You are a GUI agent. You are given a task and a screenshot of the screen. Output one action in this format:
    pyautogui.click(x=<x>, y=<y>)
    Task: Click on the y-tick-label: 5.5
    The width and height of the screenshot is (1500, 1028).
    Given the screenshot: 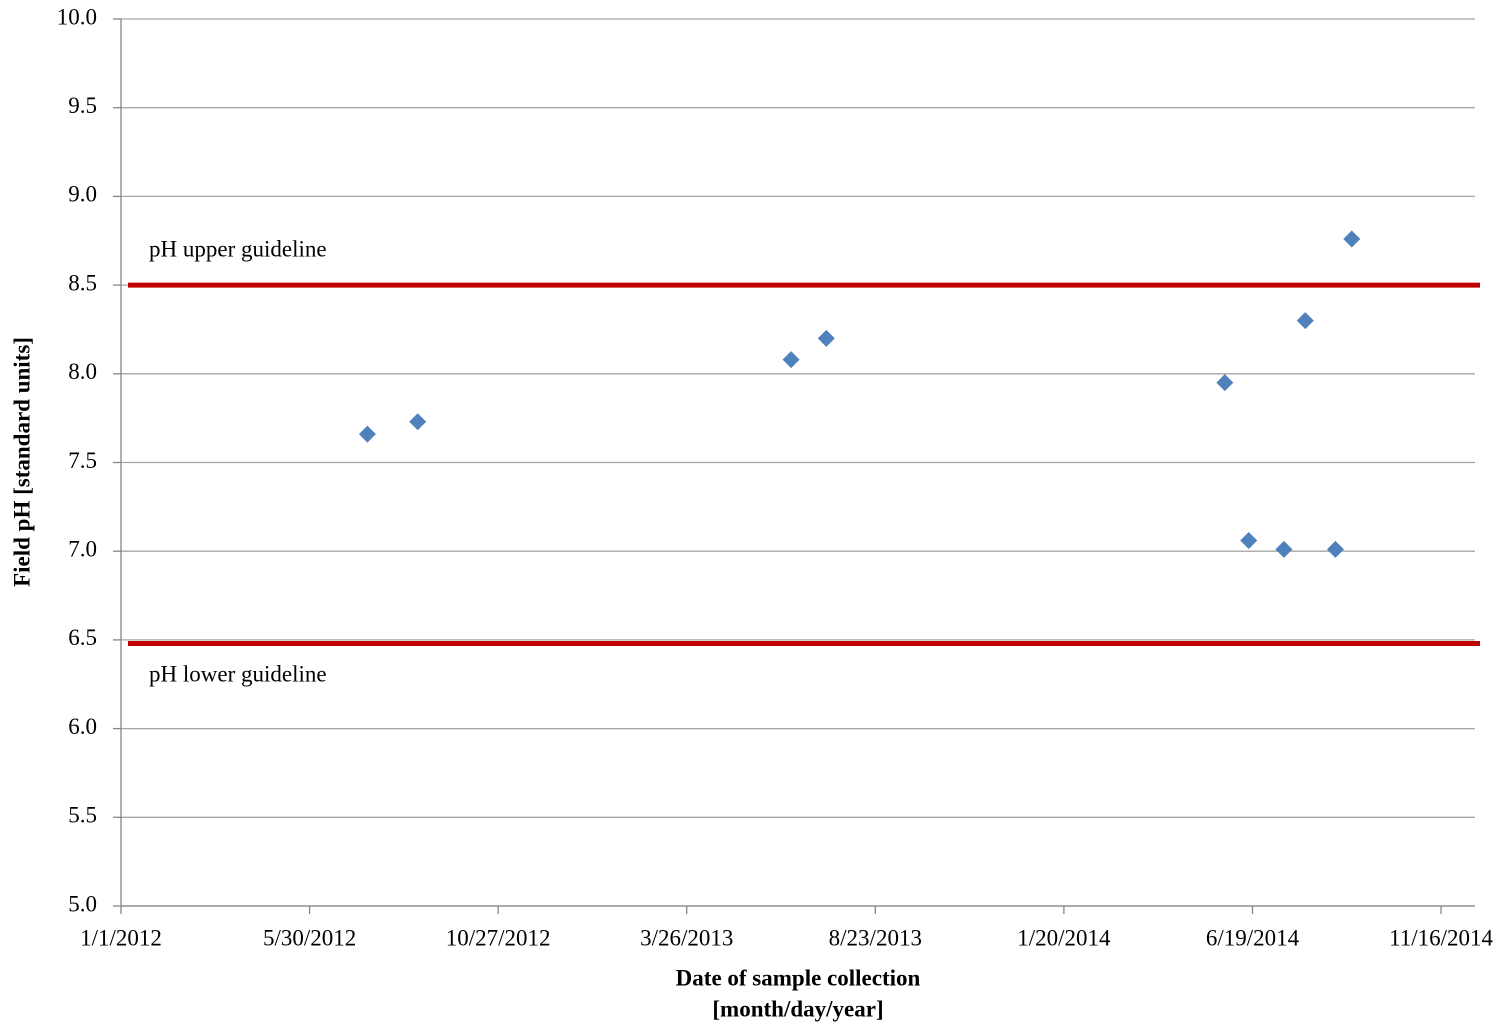 What is the action you would take?
    pyautogui.click(x=82, y=815)
    